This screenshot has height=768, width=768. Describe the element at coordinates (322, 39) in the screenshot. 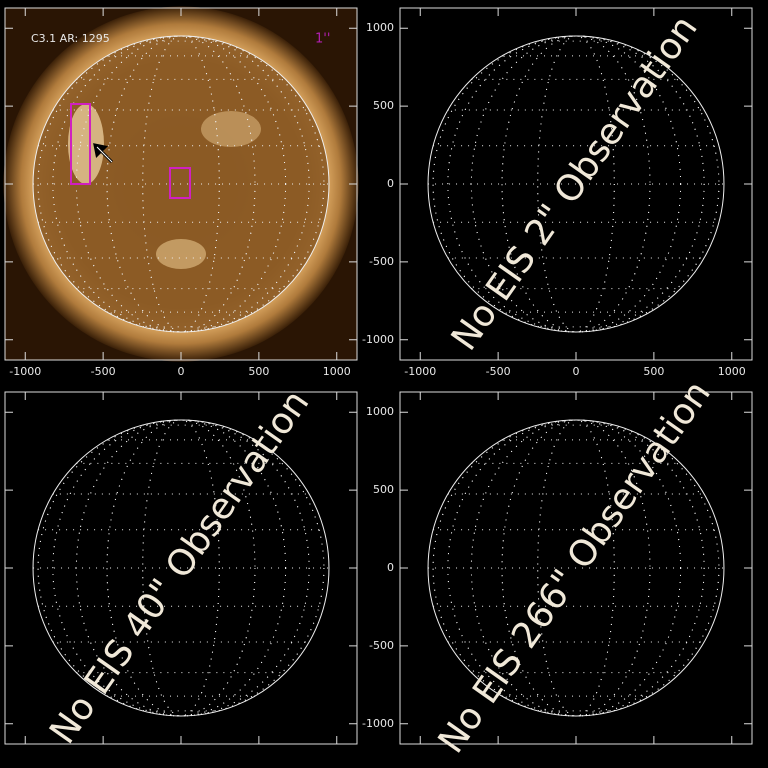

I see `scale-label: 1''` at that location.